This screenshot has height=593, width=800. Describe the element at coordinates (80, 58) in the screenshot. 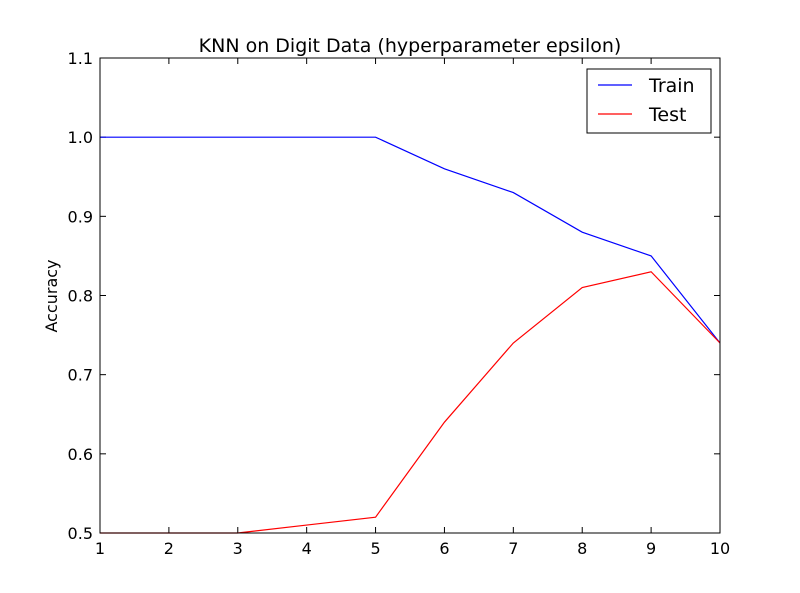

I see `y-tick-label: 1.1` at that location.